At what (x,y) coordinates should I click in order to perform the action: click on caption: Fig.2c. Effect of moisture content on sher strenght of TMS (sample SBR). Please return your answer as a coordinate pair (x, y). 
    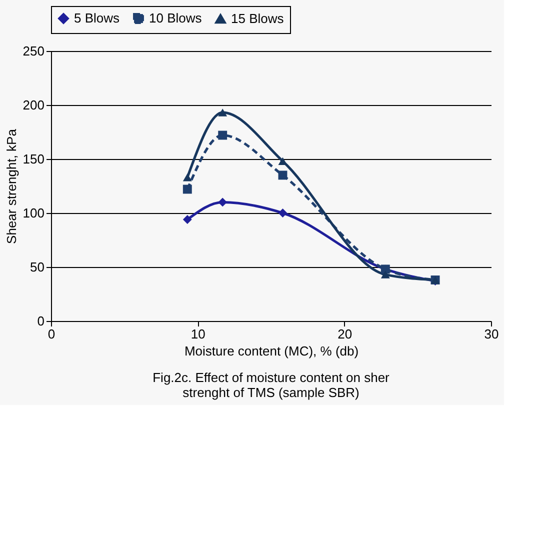
    Looking at the image, I should click on (271, 385).